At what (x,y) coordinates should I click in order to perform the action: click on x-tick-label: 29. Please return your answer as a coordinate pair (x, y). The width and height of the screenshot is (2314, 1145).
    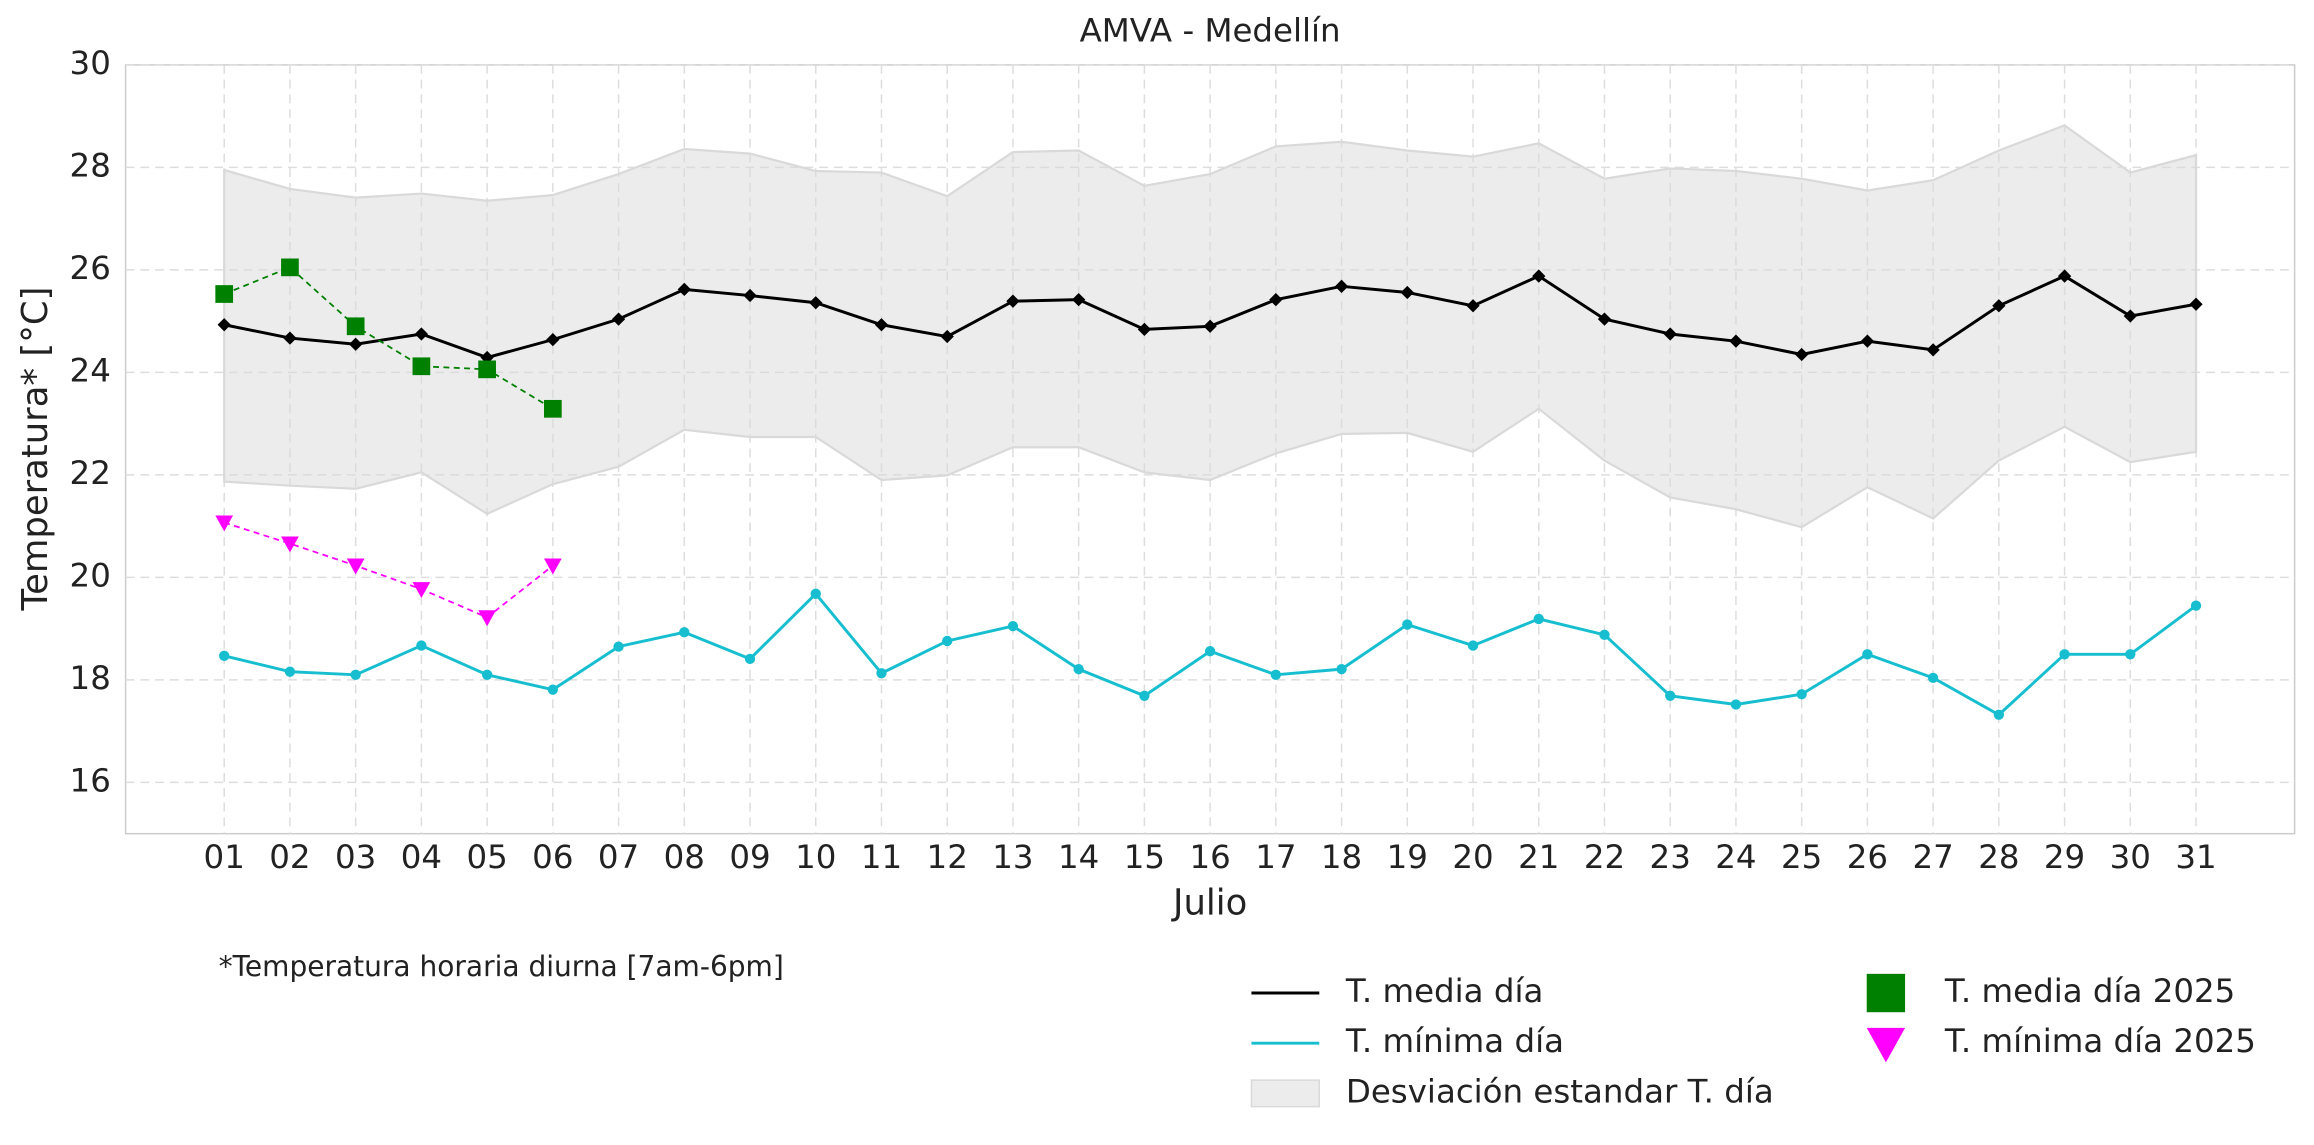
    Looking at the image, I should click on (2064, 857).